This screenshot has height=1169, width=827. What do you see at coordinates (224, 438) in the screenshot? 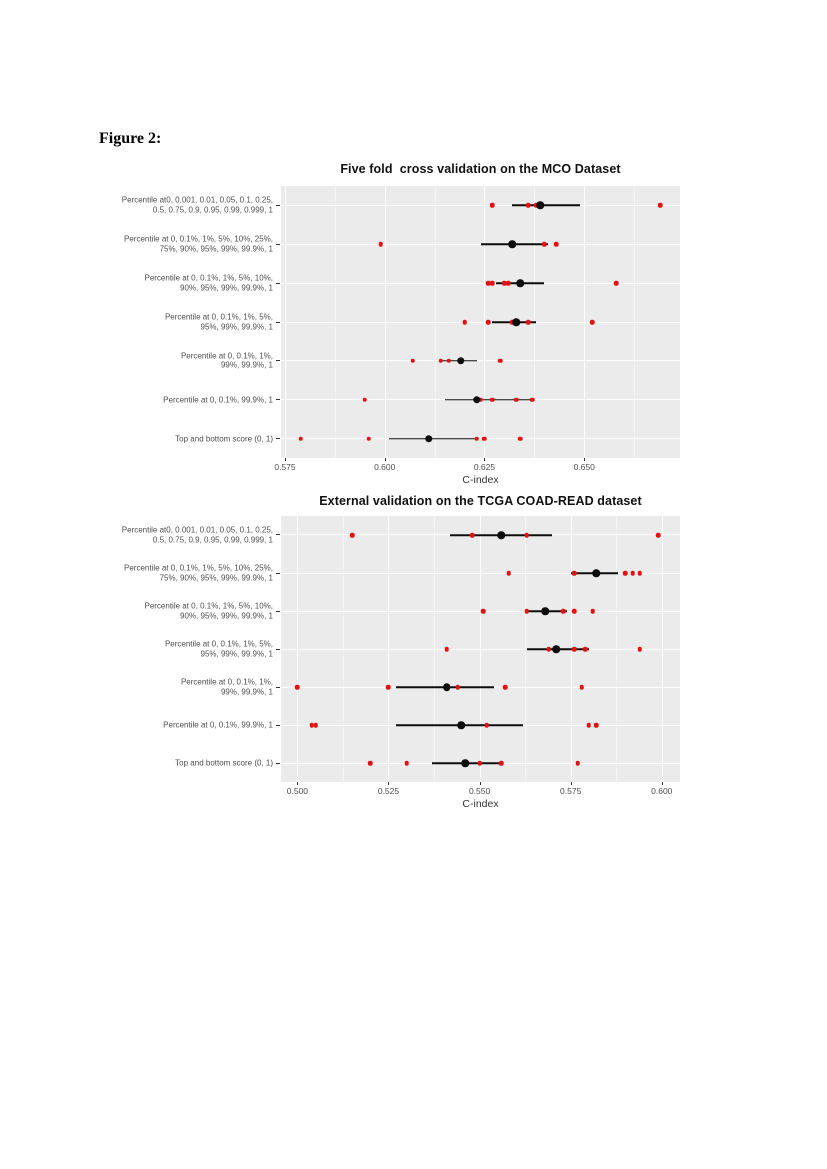
I see `y-axis-label-line: Top and bottom score (0, 1)` at bounding box center [224, 438].